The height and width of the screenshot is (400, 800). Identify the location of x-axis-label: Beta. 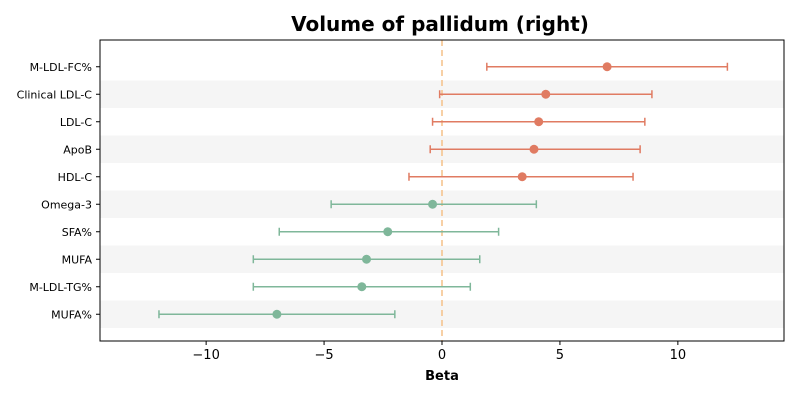
(442, 376).